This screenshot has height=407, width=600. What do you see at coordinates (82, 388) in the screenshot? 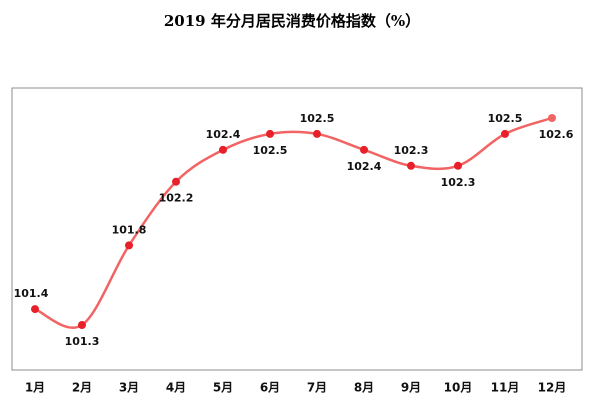
I see `x-tick-label: 2月` at bounding box center [82, 388].